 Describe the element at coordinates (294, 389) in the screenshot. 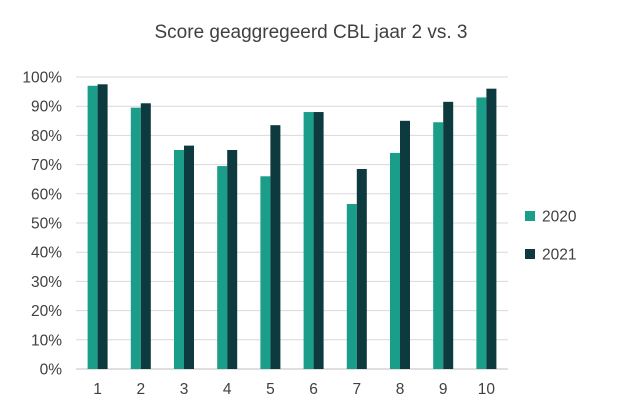

I see `x-axis-ticks: 1 2 3 4 5 6 7 8 9 10` at that location.